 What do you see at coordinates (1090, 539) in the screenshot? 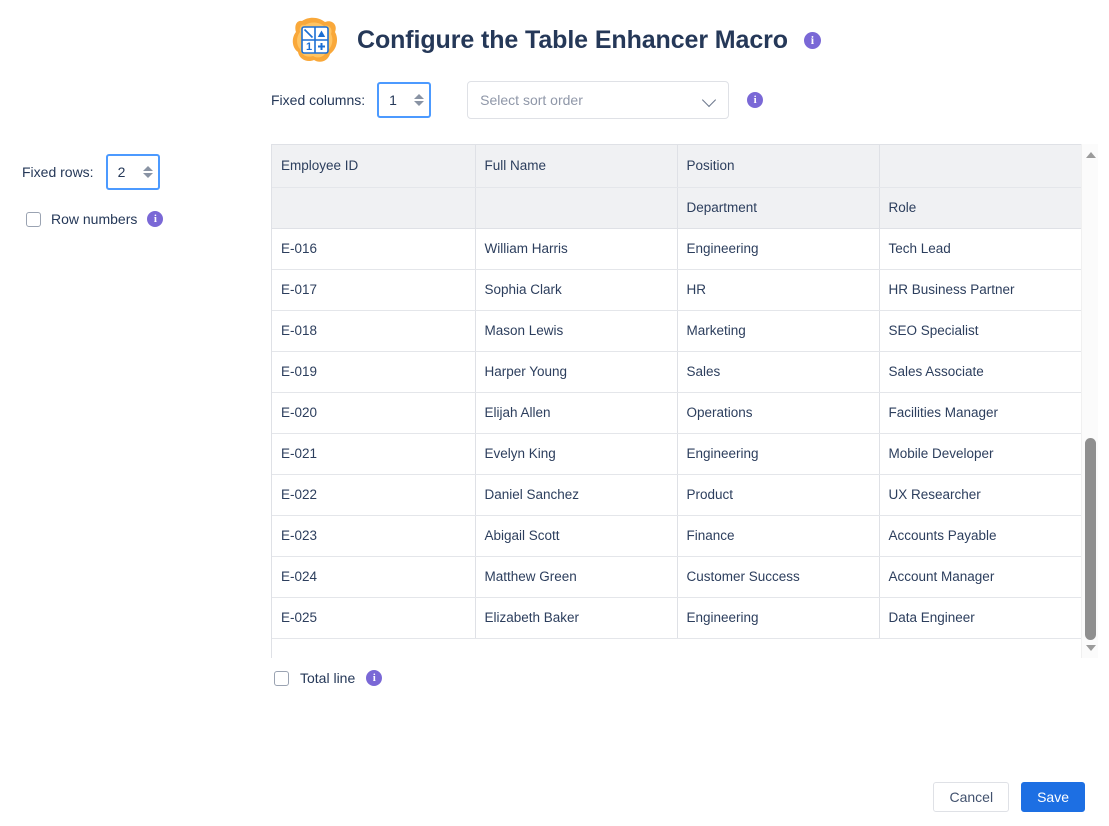
I see `scrollbar-thumb` at bounding box center [1090, 539].